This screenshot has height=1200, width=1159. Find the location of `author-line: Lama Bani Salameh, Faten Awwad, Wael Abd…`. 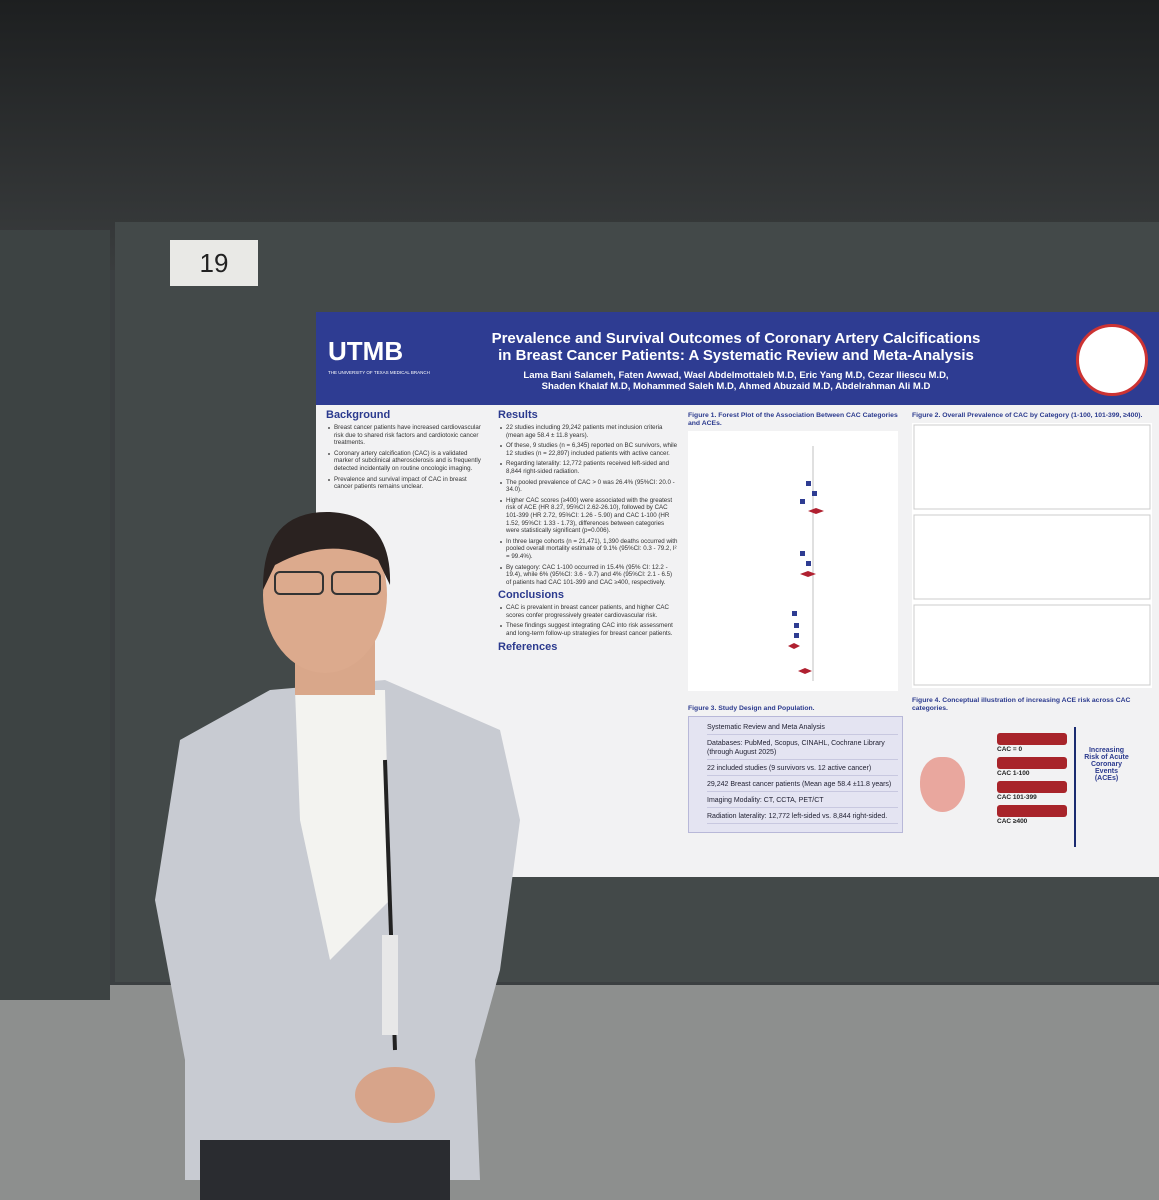

author-line: Lama Bani Salameh, Faten Awwad, Wael Abd… is located at coordinates (736, 375).